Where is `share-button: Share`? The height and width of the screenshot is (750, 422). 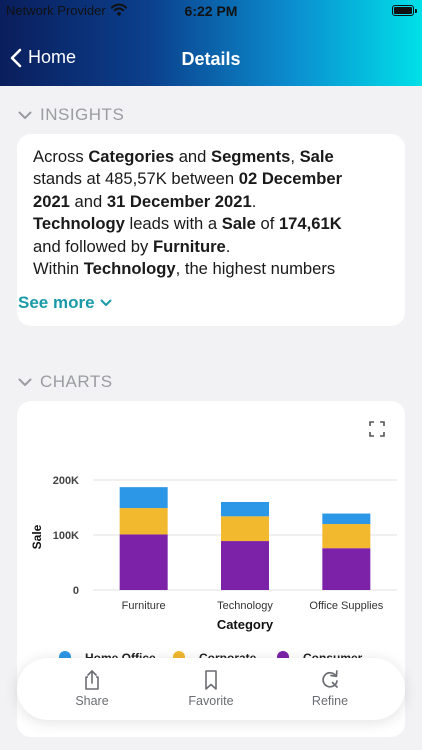 share-button: Share is located at coordinates (92, 689).